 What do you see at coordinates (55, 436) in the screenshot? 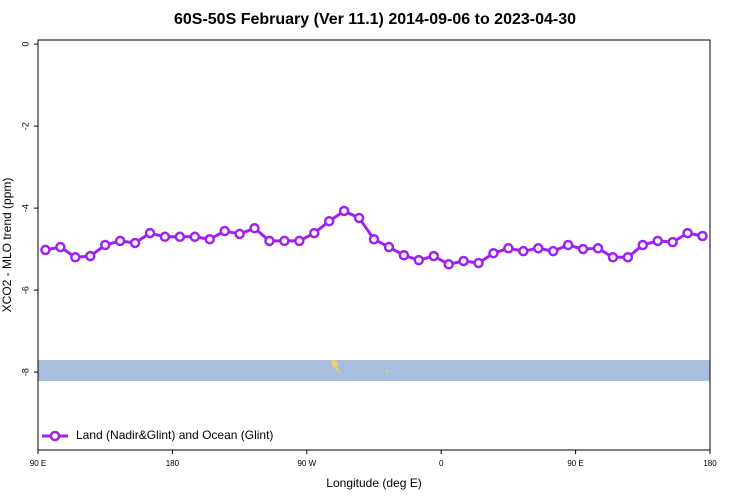
I see `legend-marker` at bounding box center [55, 436].